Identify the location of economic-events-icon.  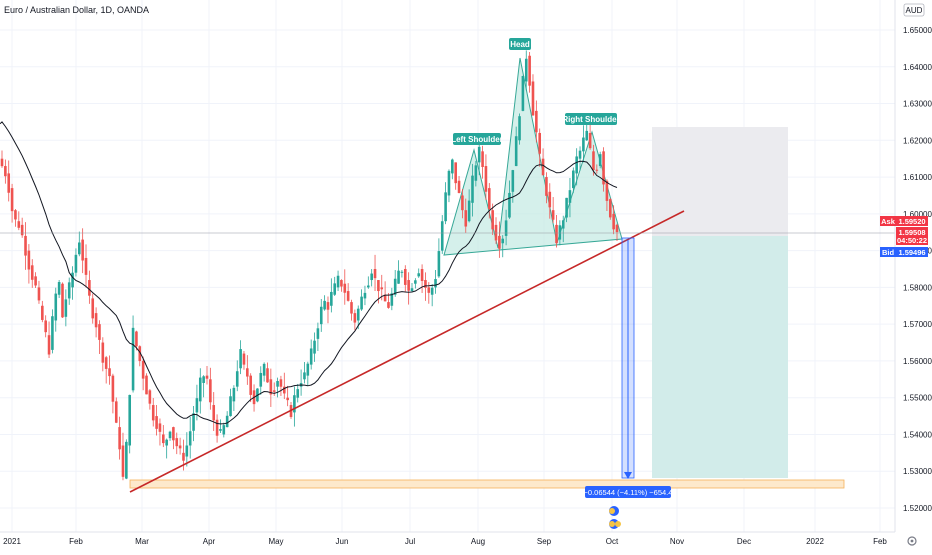
(615, 517).